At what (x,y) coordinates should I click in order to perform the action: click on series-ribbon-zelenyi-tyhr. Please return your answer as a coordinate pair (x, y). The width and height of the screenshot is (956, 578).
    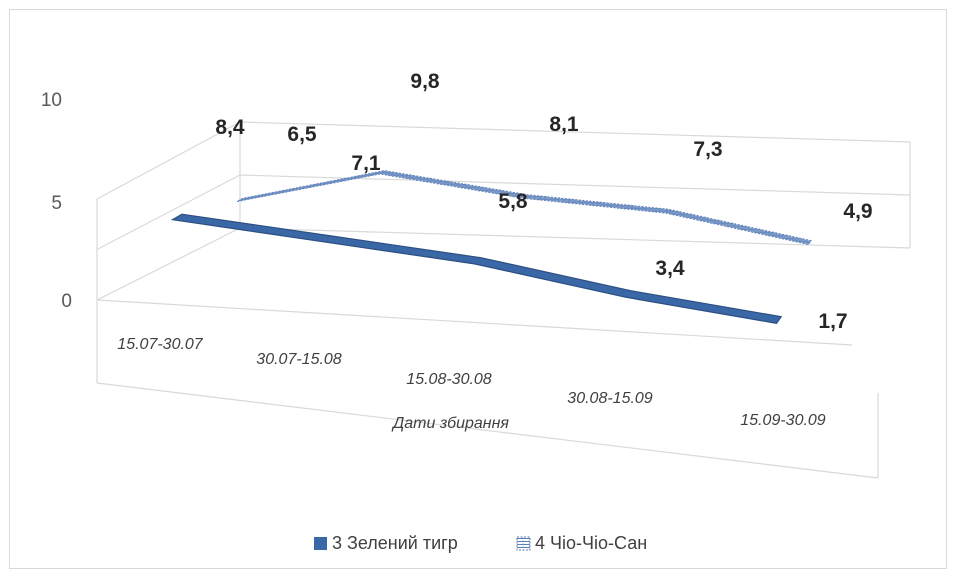
    Looking at the image, I should click on (476, 268).